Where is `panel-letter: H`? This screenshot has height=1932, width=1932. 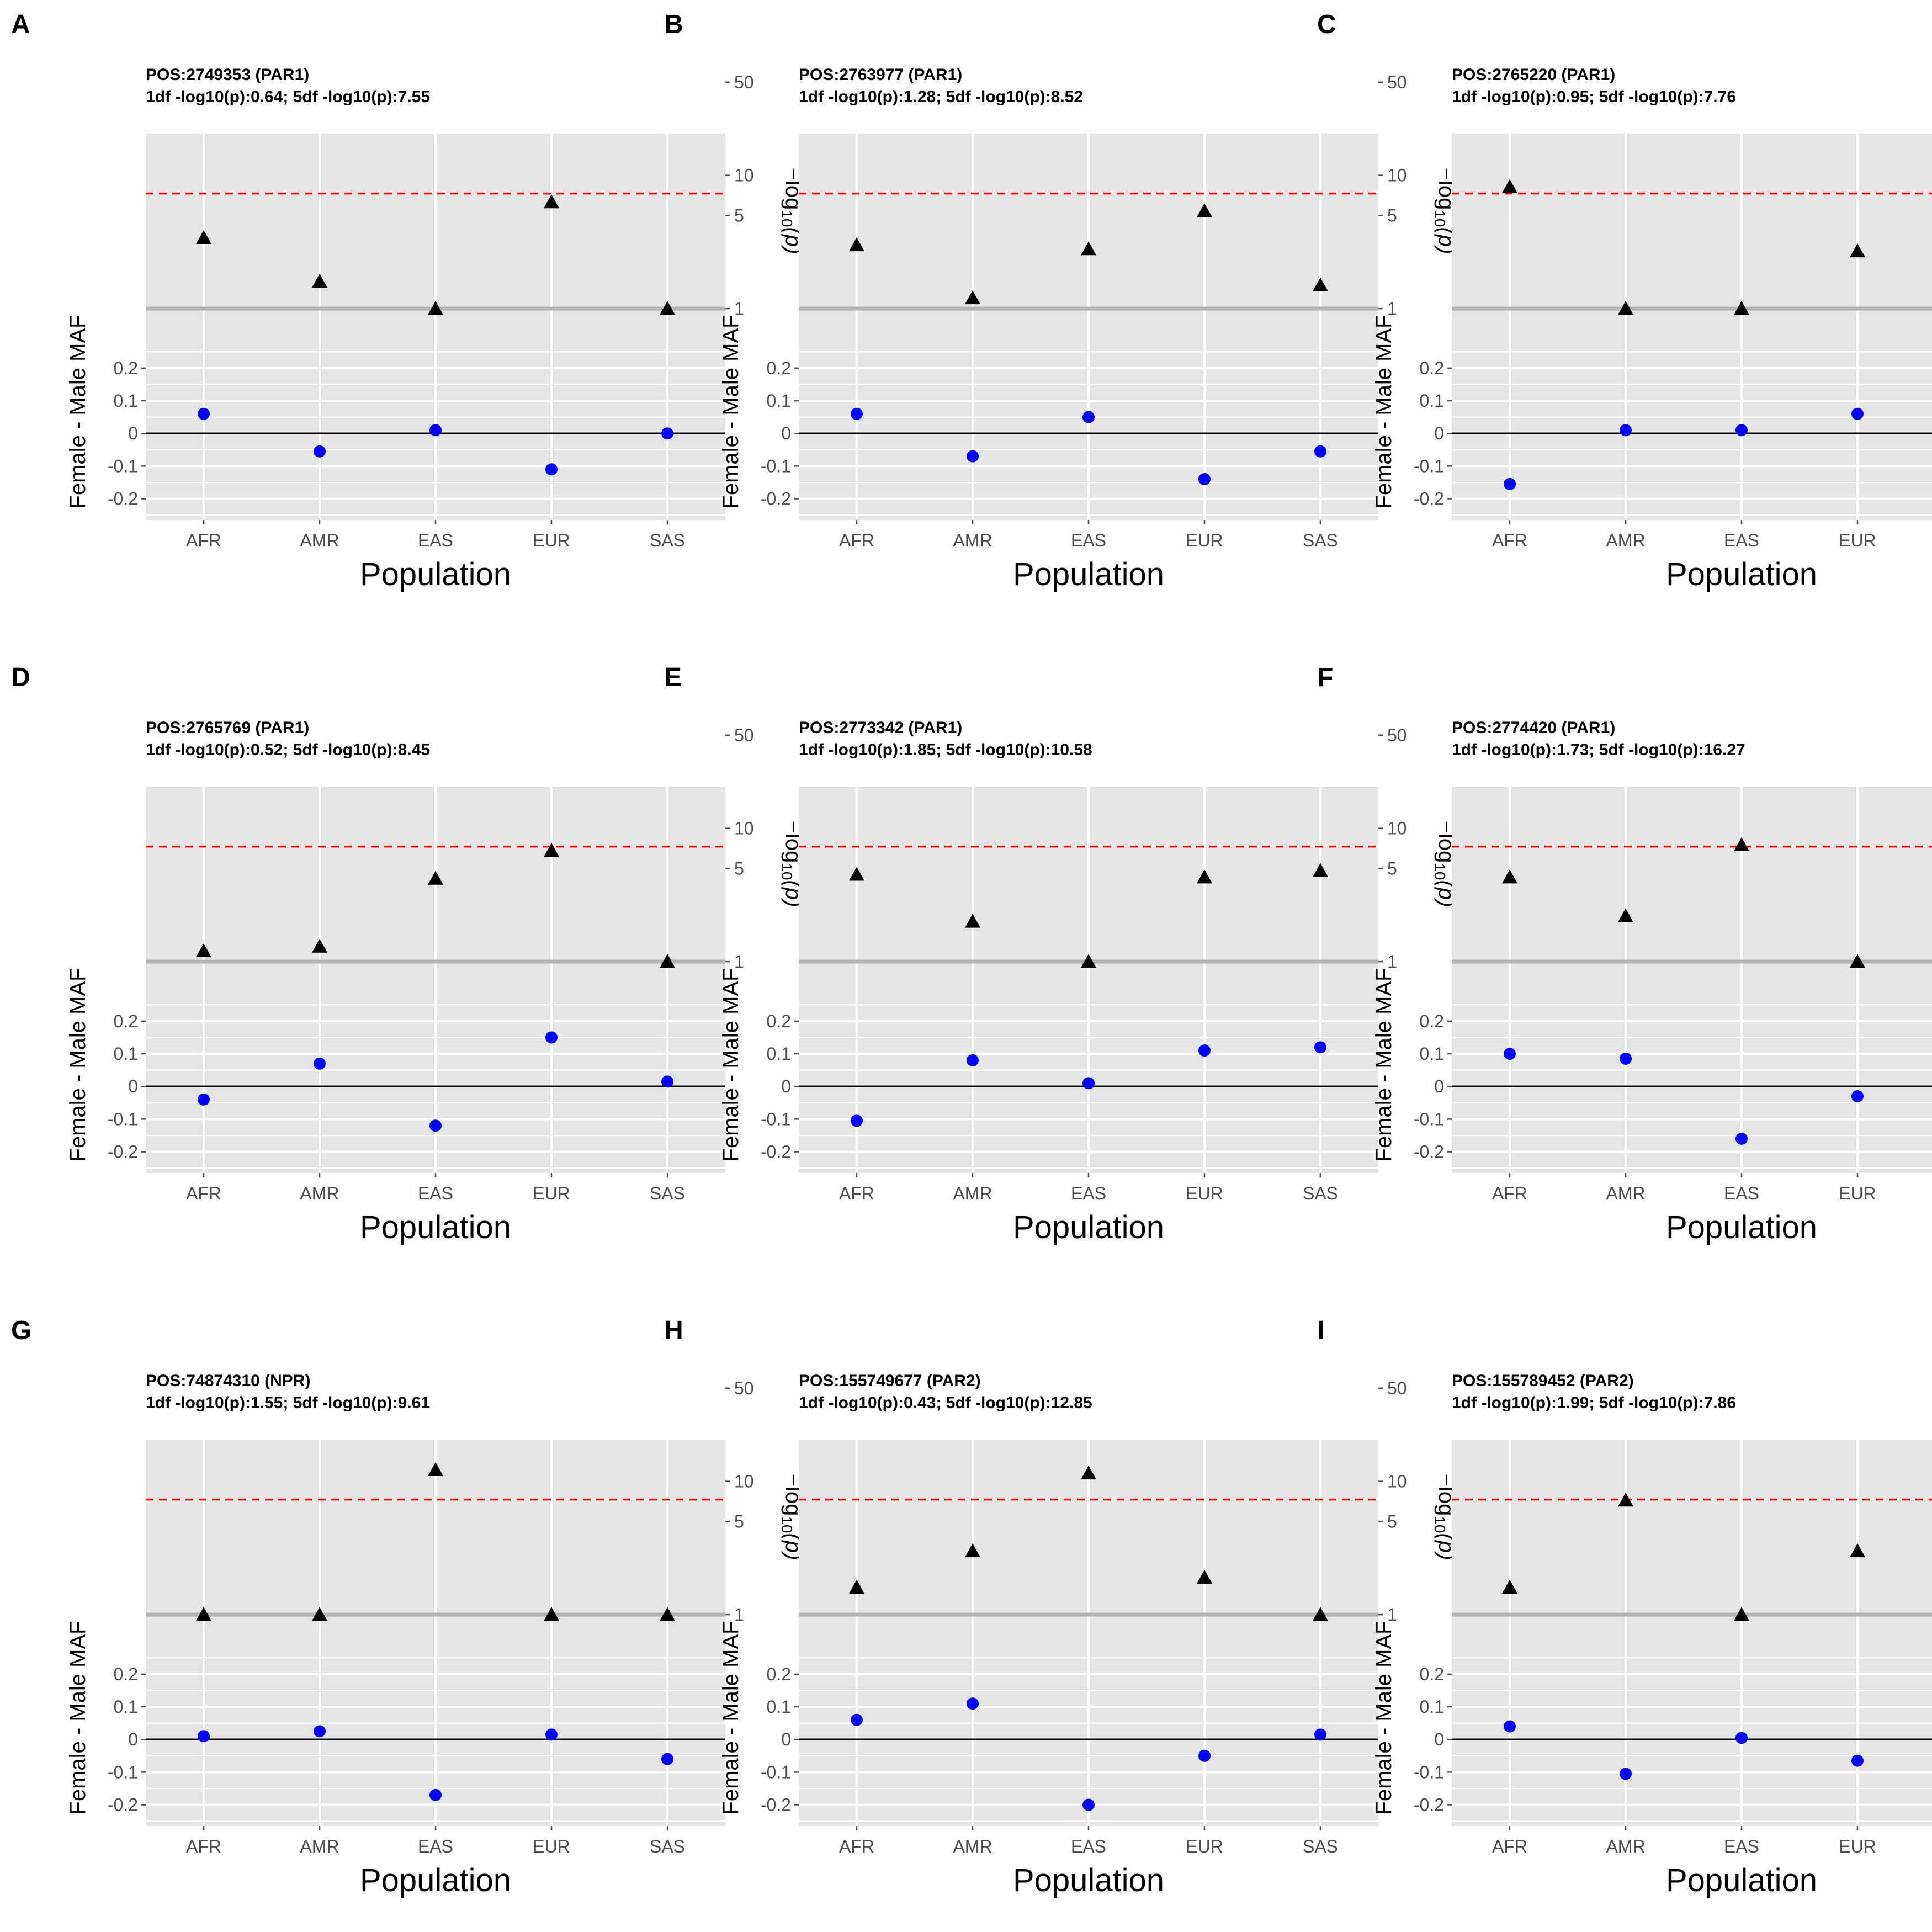
panel-letter: H is located at coordinates (674, 1331).